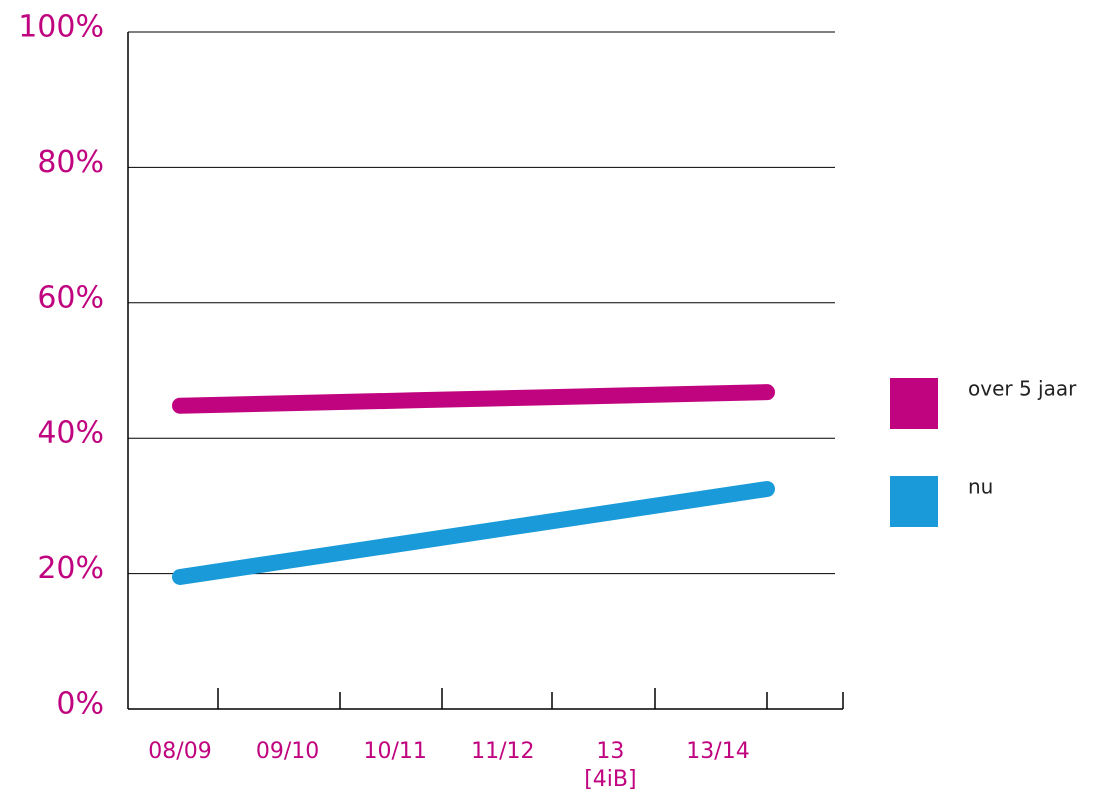  What do you see at coordinates (287, 751) in the screenshot?
I see `x-tick-label: 09/10` at bounding box center [287, 751].